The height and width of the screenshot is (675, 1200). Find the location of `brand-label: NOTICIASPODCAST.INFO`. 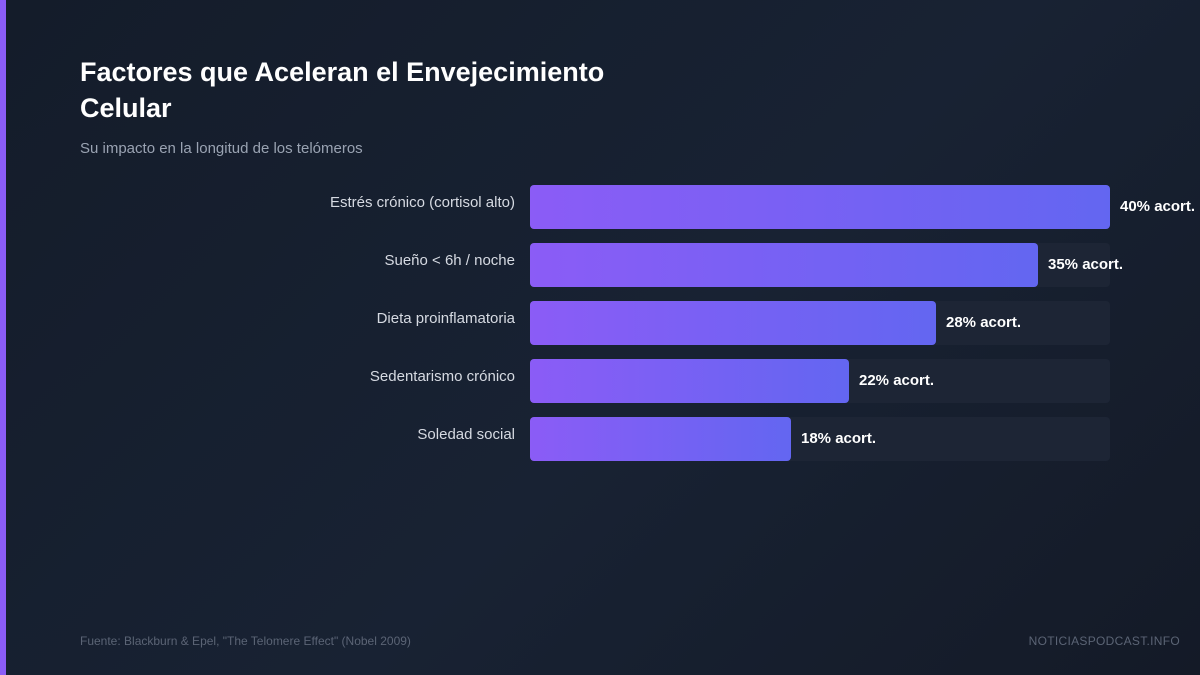

brand-label: NOTICIASPODCAST.INFO is located at coordinates (1104, 641).